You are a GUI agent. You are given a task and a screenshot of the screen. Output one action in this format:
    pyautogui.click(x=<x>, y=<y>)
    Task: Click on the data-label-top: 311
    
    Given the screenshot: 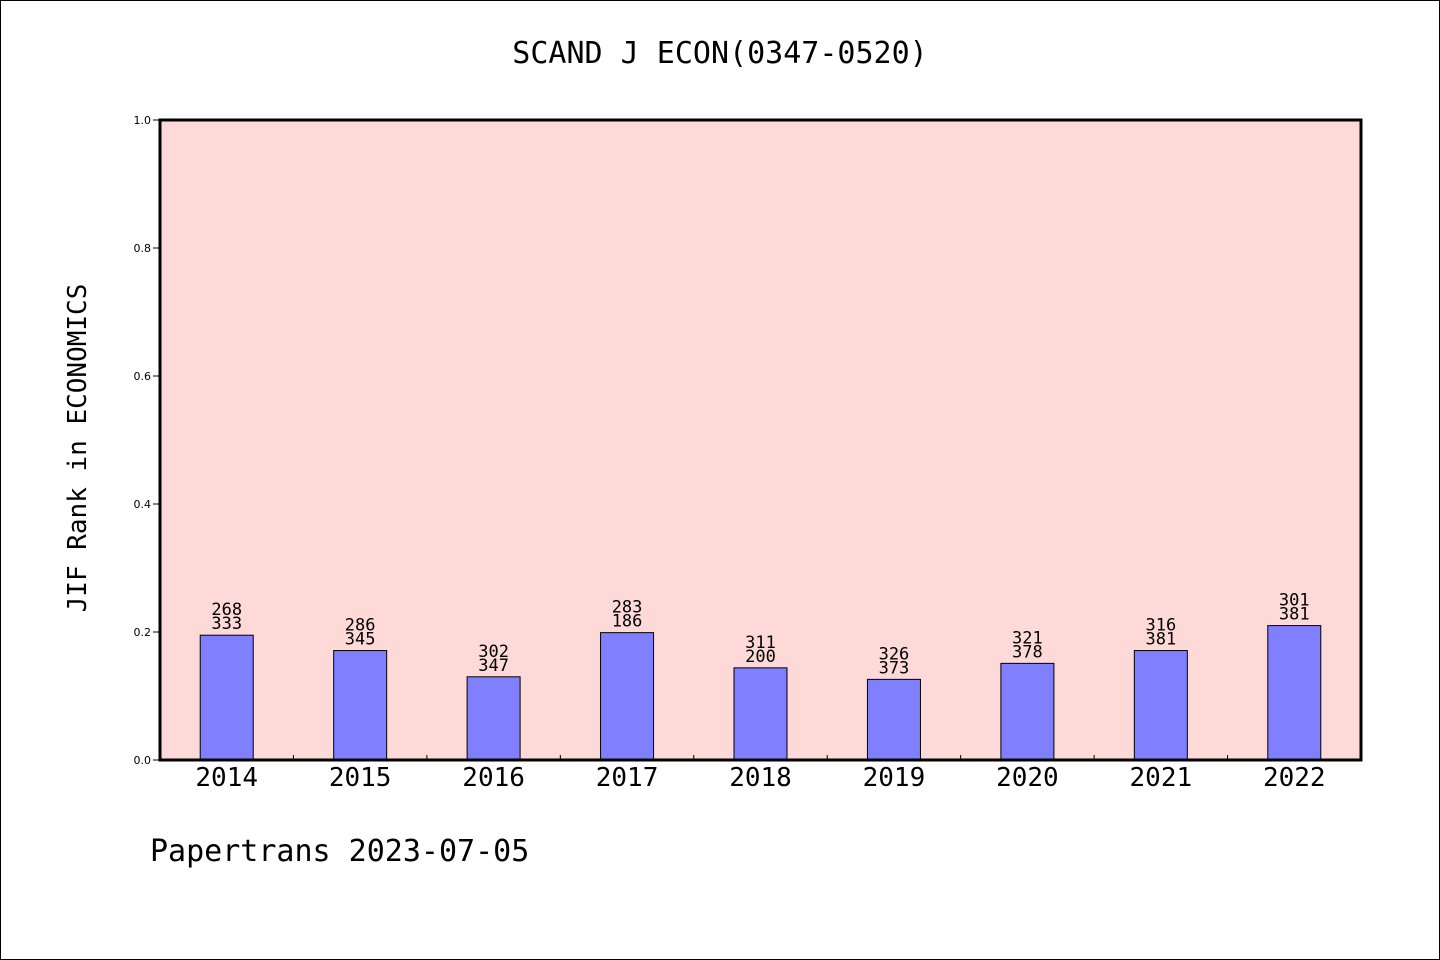 What is the action you would take?
    pyautogui.click(x=760, y=643)
    